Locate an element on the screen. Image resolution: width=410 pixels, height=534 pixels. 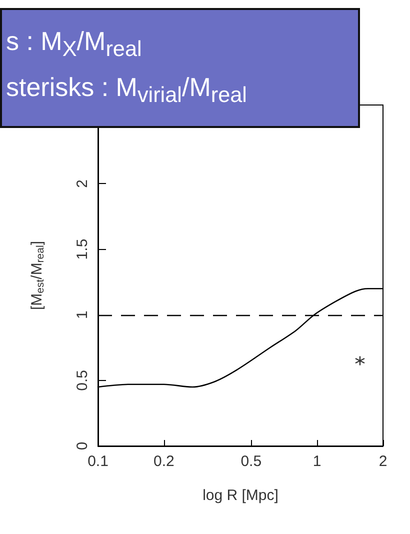
y-tick-label: 0 is located at coordinates (82, 446).